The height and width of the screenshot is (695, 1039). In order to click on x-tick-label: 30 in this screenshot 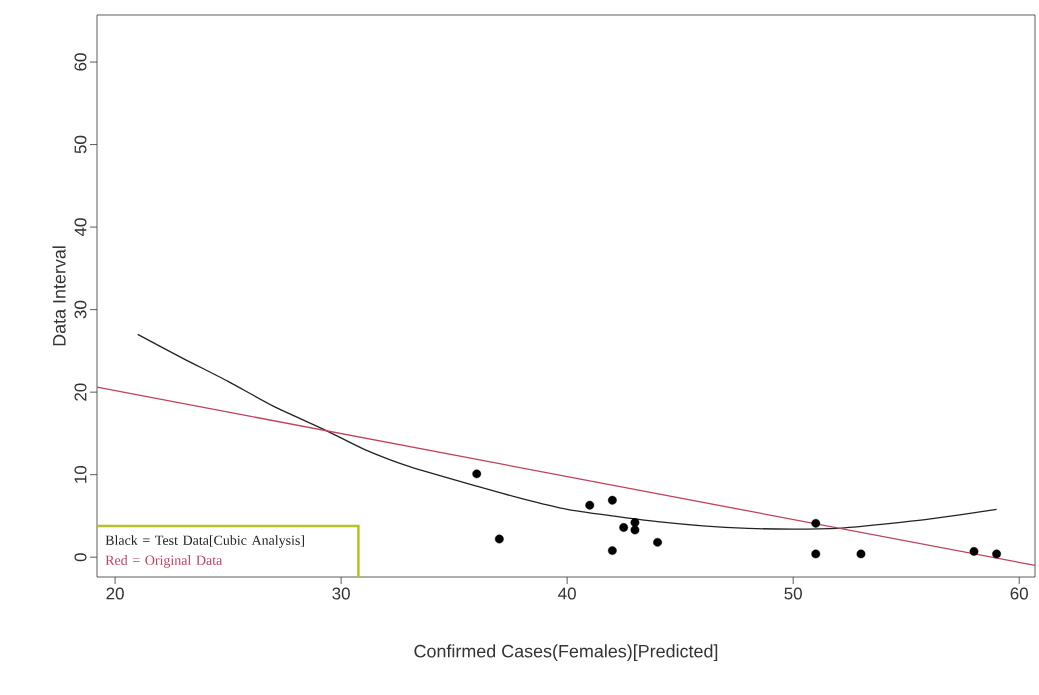, I will do `click(341, 593)`.